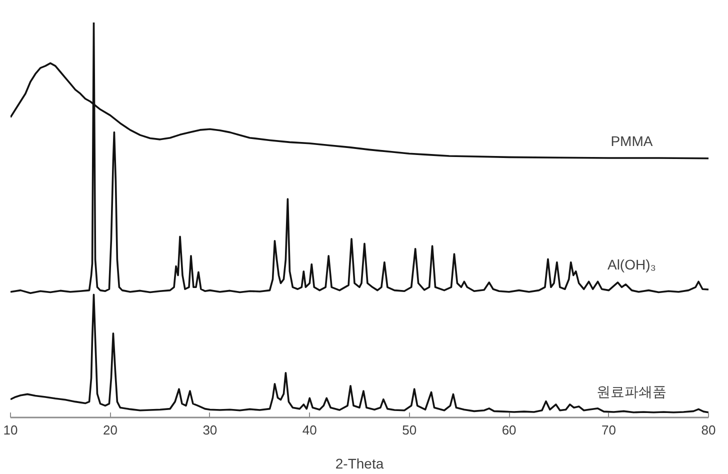 Image resolution: width=728 pixels, height=474 pixels. I want to click on x-tick-label: 20, so click(110, 430).